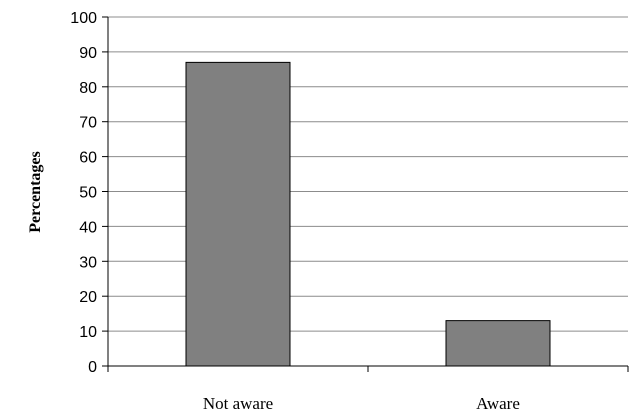 The height and width of the screenshot is (415, 630). Describe the element at coordinates (88, 193) in the screenshot. I see `y-tick-label: 50` at that location.